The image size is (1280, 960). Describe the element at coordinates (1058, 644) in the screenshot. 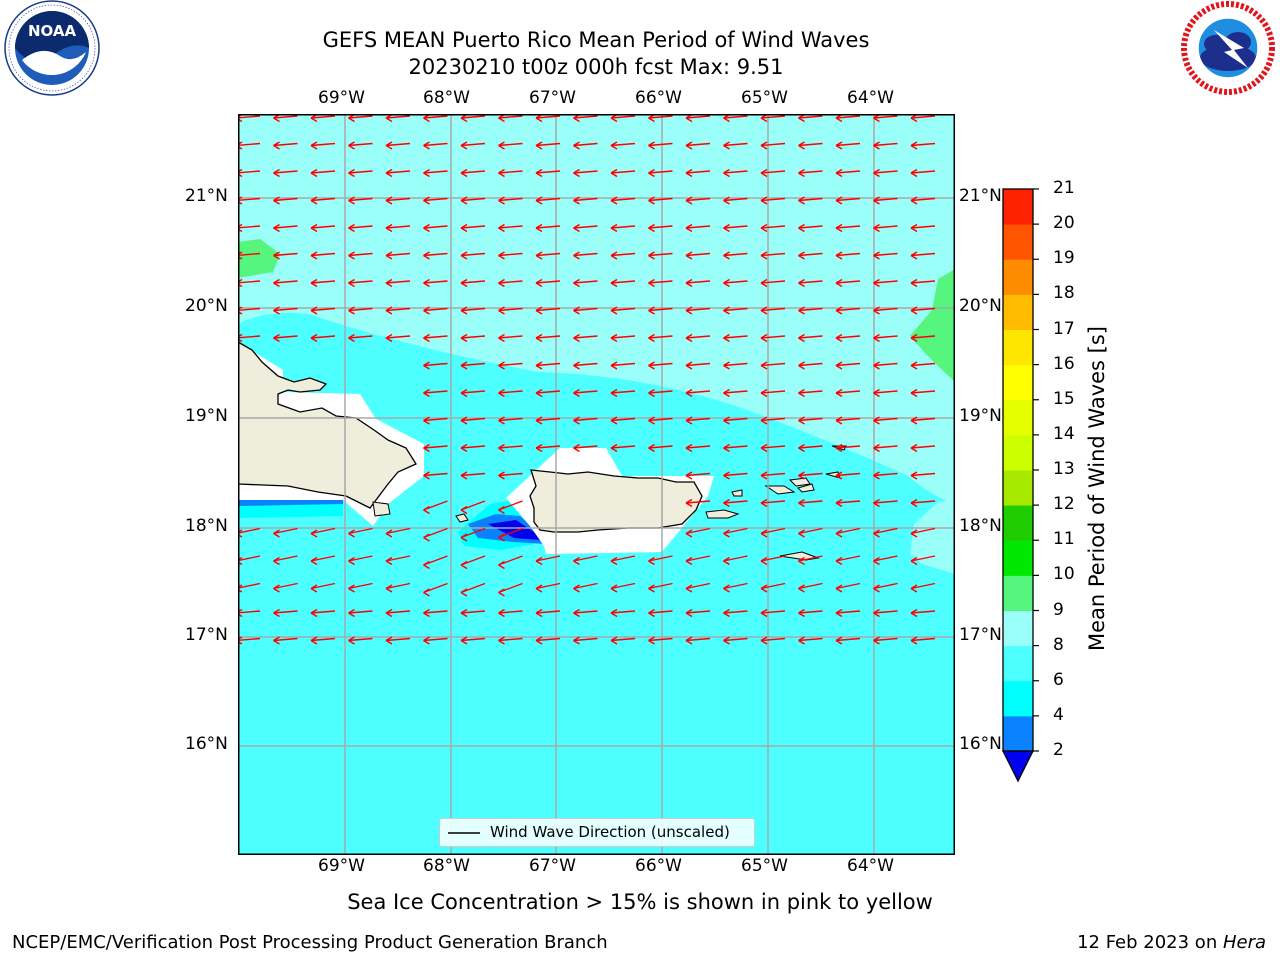

I see `colorbar-tick-label: 8` at that location.